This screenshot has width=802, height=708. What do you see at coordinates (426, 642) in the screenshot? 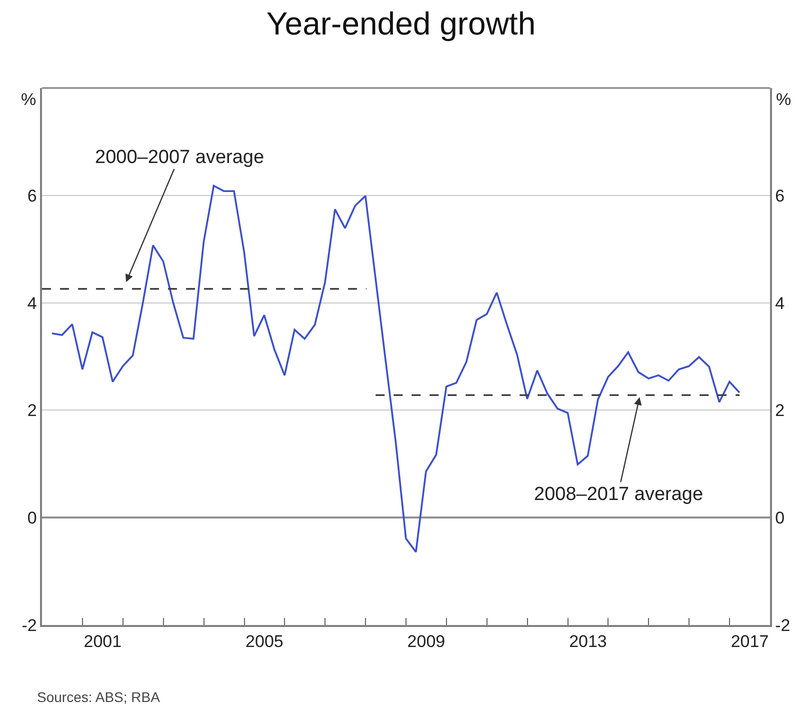
I see `x-tick-label: 2009` at bounding box center [426, 642].